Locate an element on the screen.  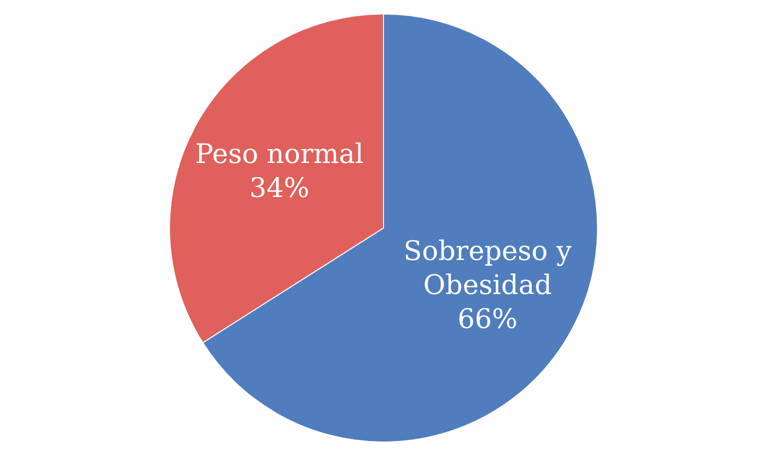
slice-label: Peso normal is located at coordinates (279, 154).